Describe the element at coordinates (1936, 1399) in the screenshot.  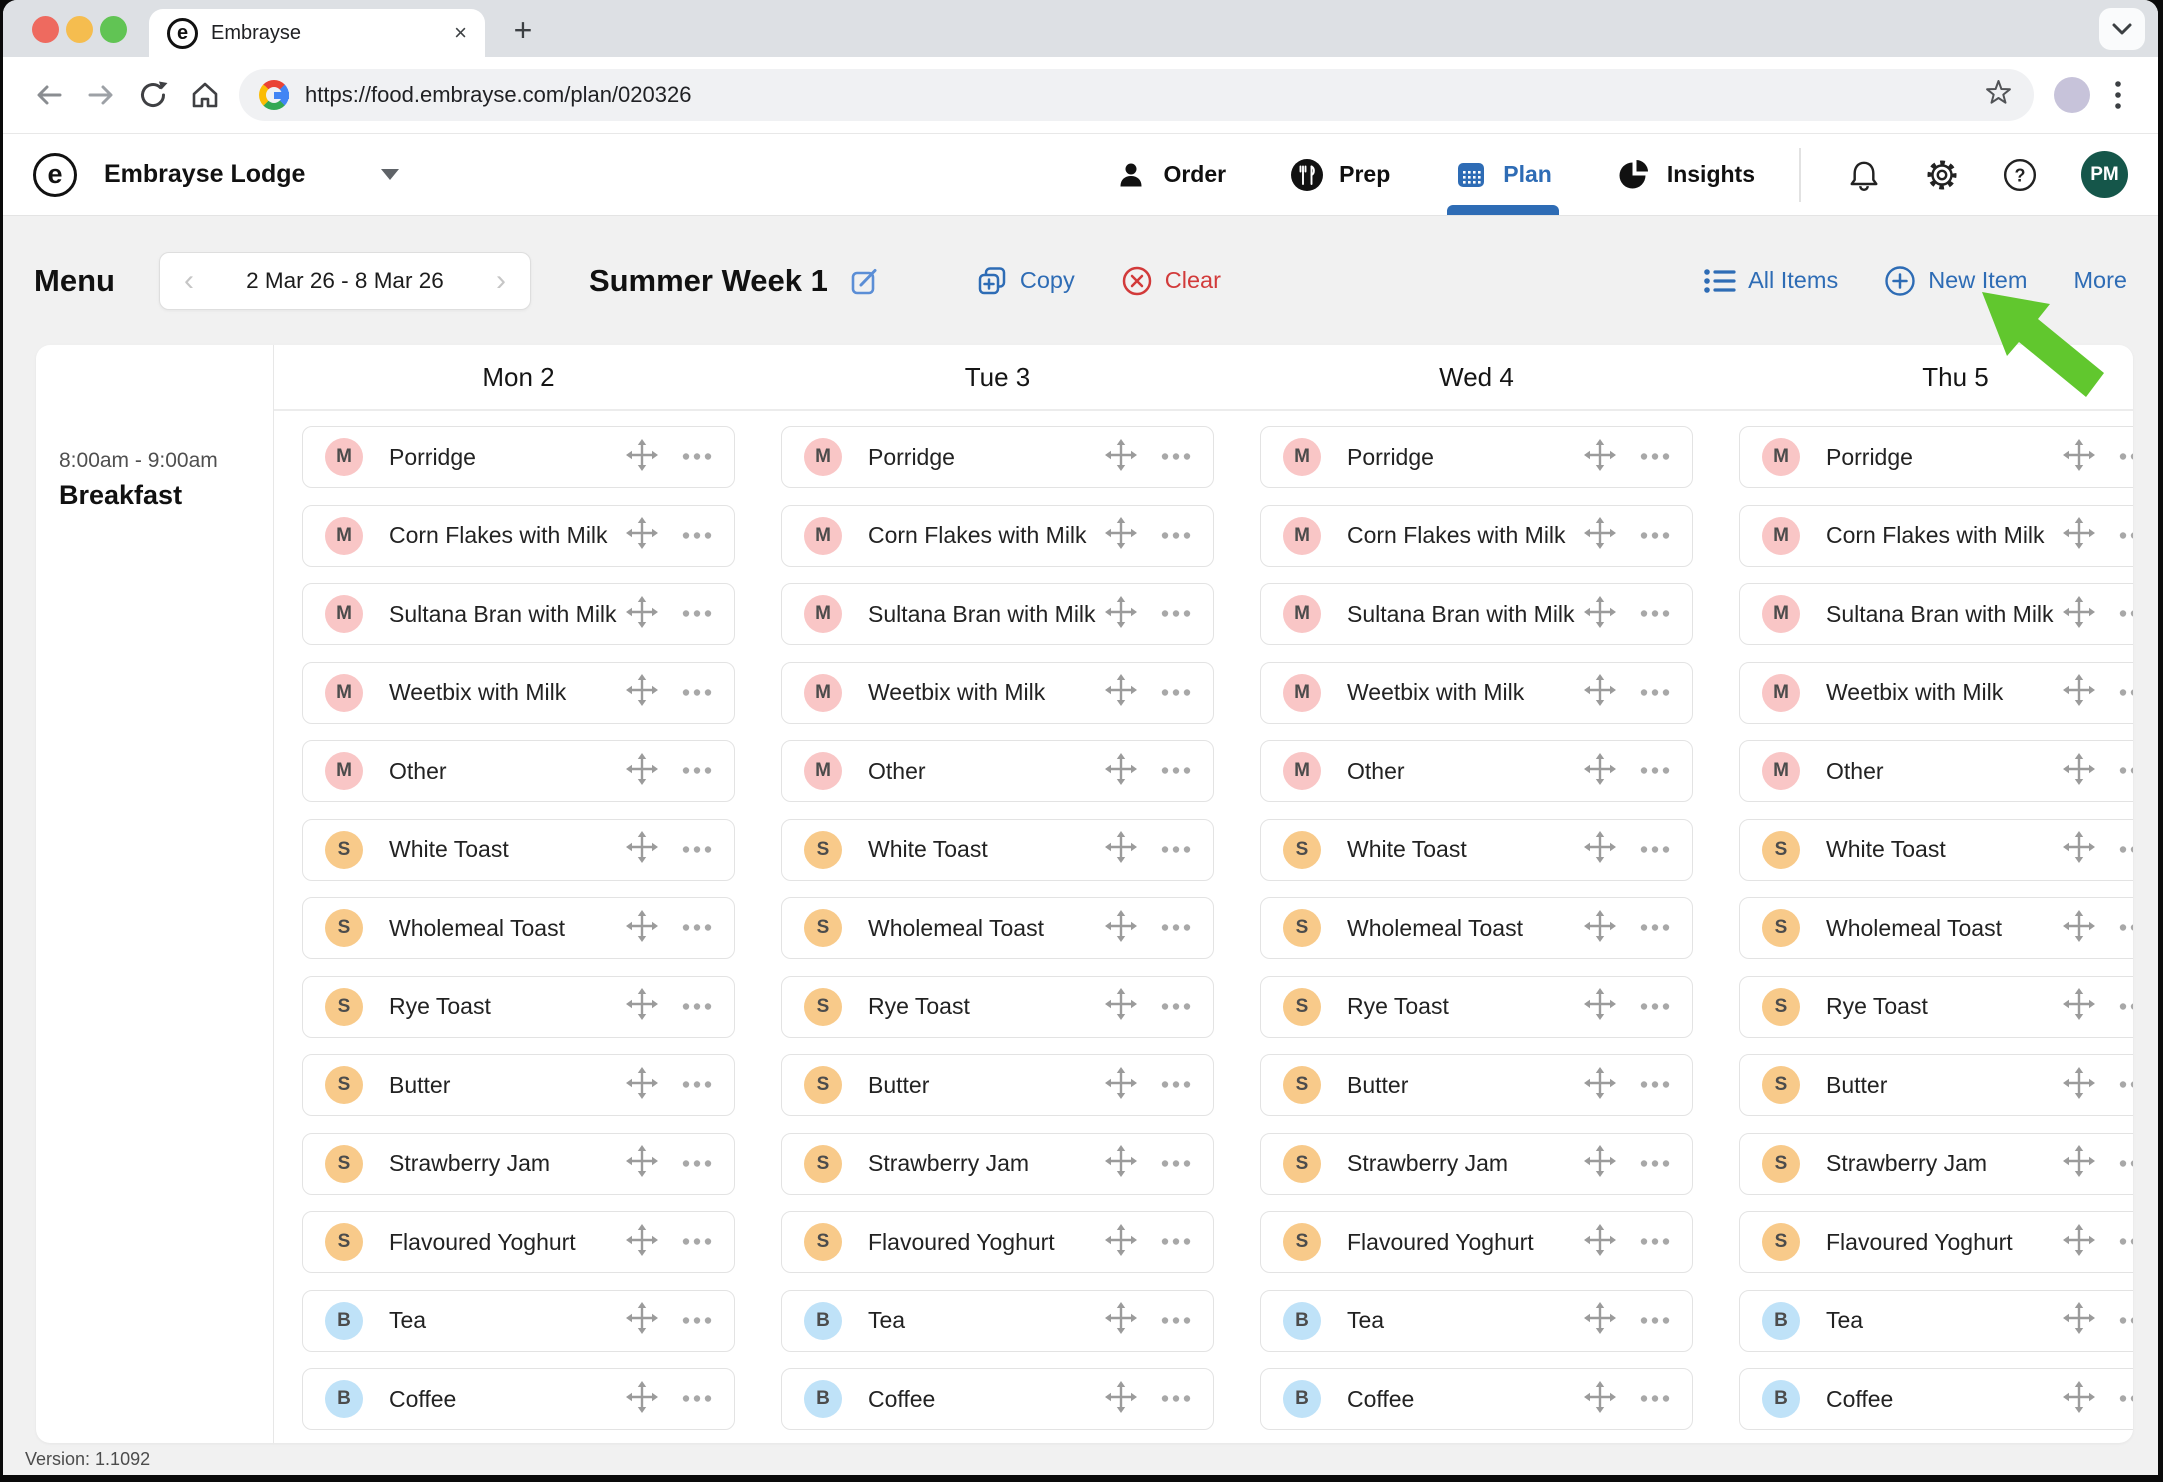
I see `menu-item-card: B Coffee` at that location.